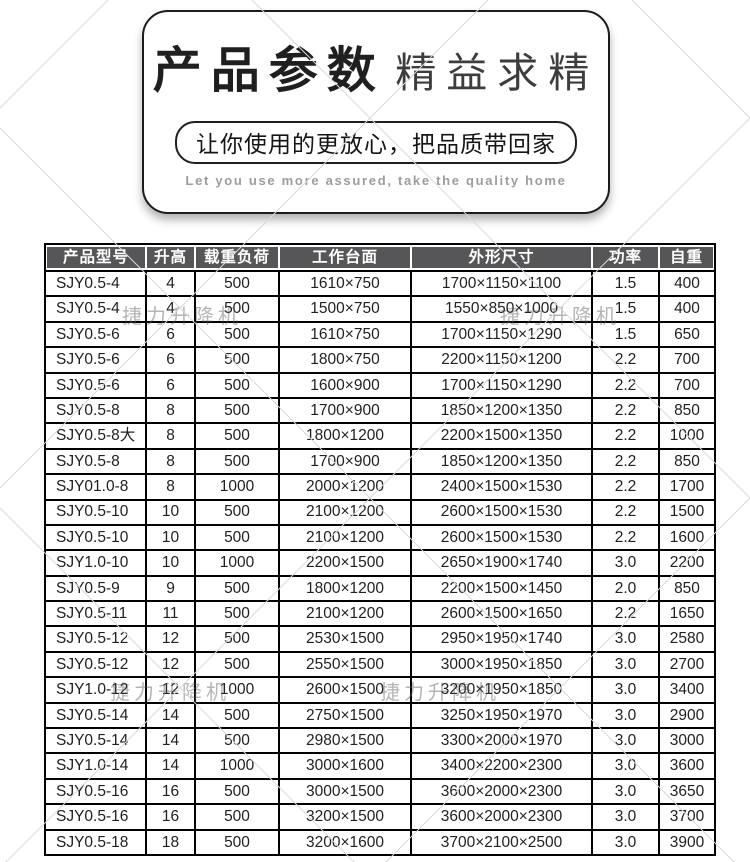 The image size is (750, 862). What do you see at coordinates (625, 588) in the screenshot?
I see `value-cell: 2.0` at bounding box center [625, 588].